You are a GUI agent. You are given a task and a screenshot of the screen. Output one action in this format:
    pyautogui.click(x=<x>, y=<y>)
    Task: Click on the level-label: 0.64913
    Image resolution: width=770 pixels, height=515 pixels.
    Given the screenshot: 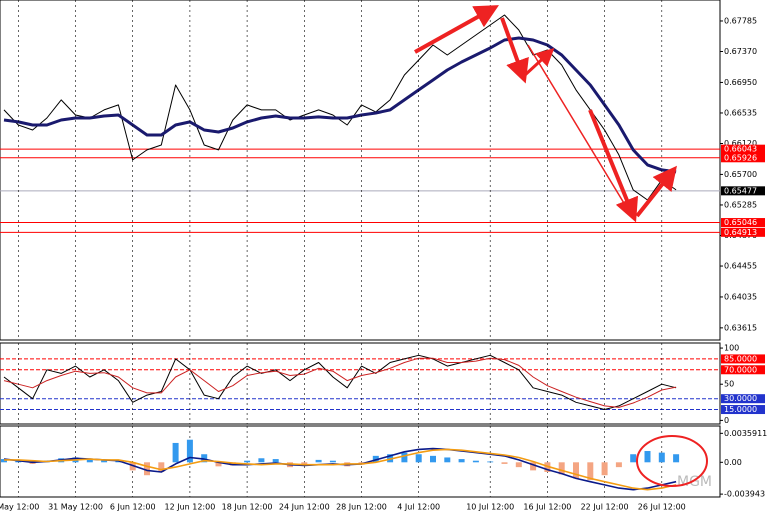 What is the action you would take?
    pyautogui.click(x=740, y=232)
    